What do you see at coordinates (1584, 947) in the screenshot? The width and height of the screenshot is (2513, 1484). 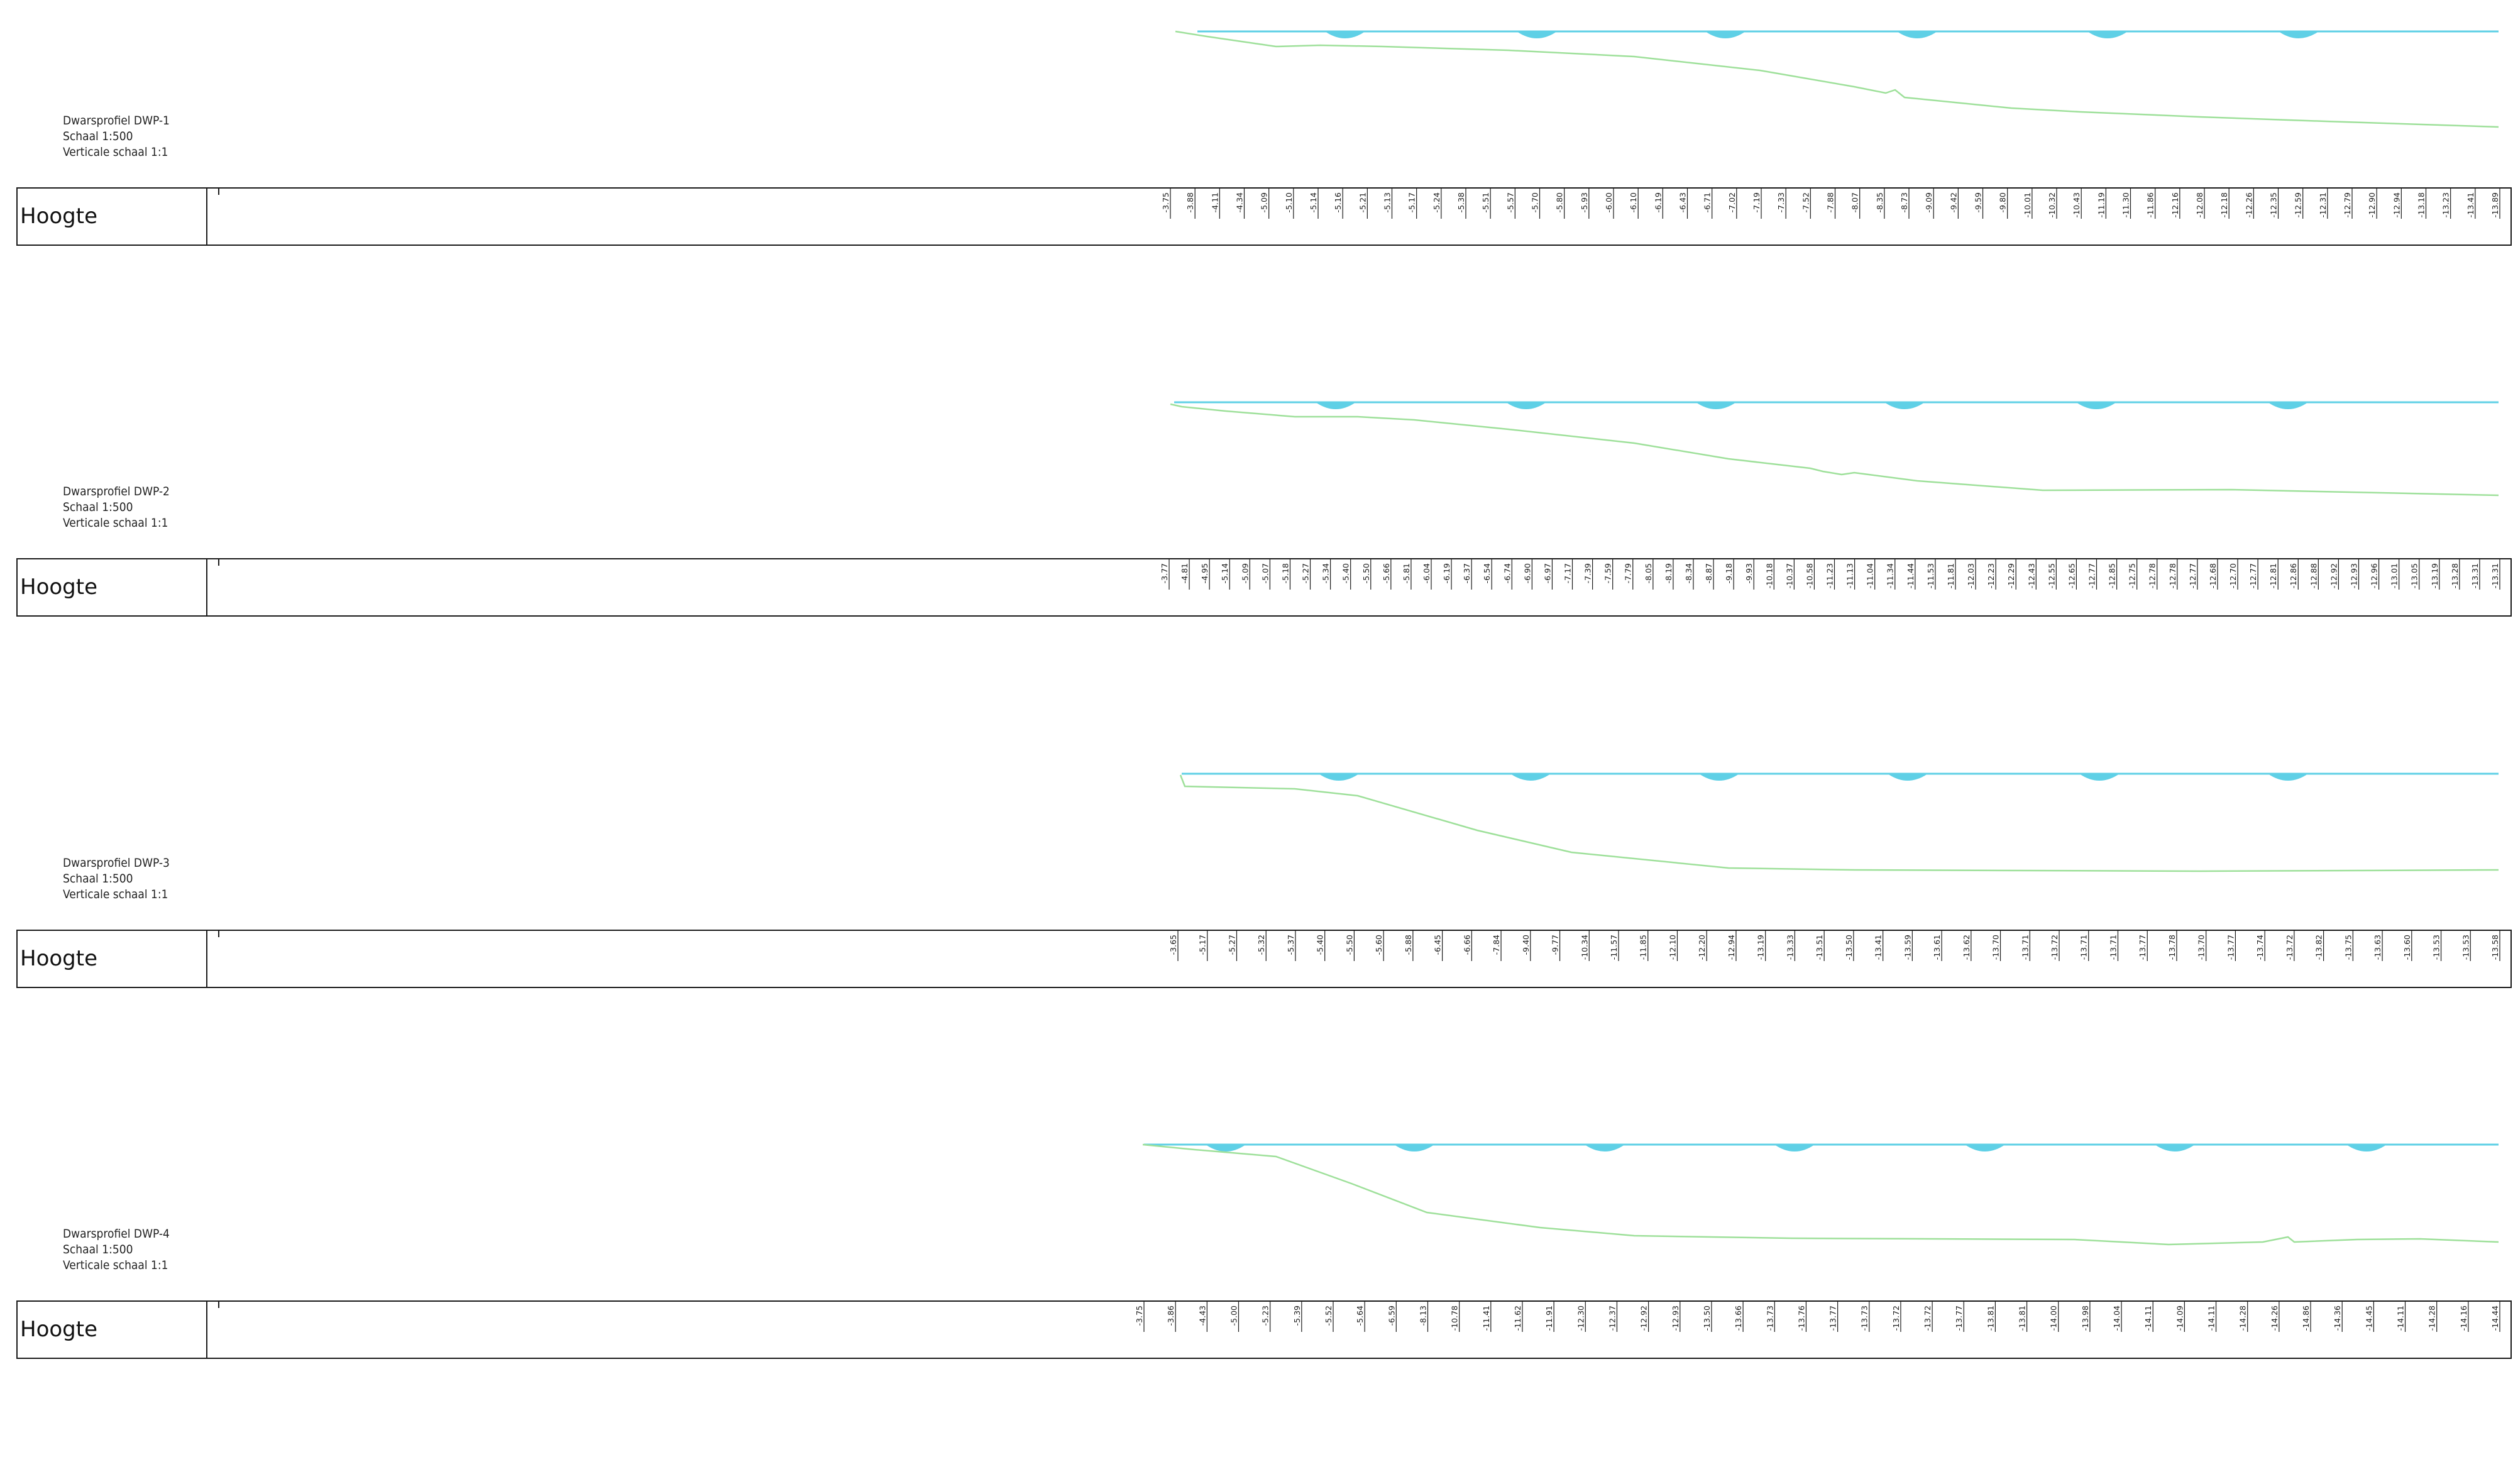 I see `height-value-label: -10.34` at bounding box center [1584, 947].